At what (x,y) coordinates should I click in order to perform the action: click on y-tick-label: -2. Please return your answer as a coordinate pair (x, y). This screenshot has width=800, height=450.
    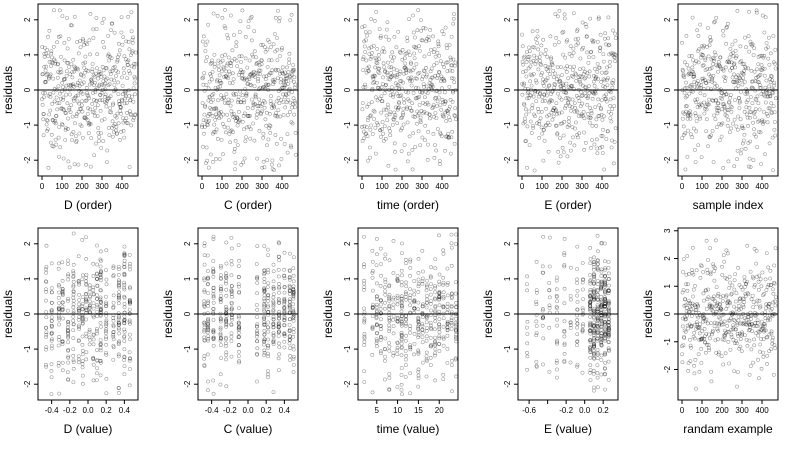
    Looking at the image, I should click on (27, 384).